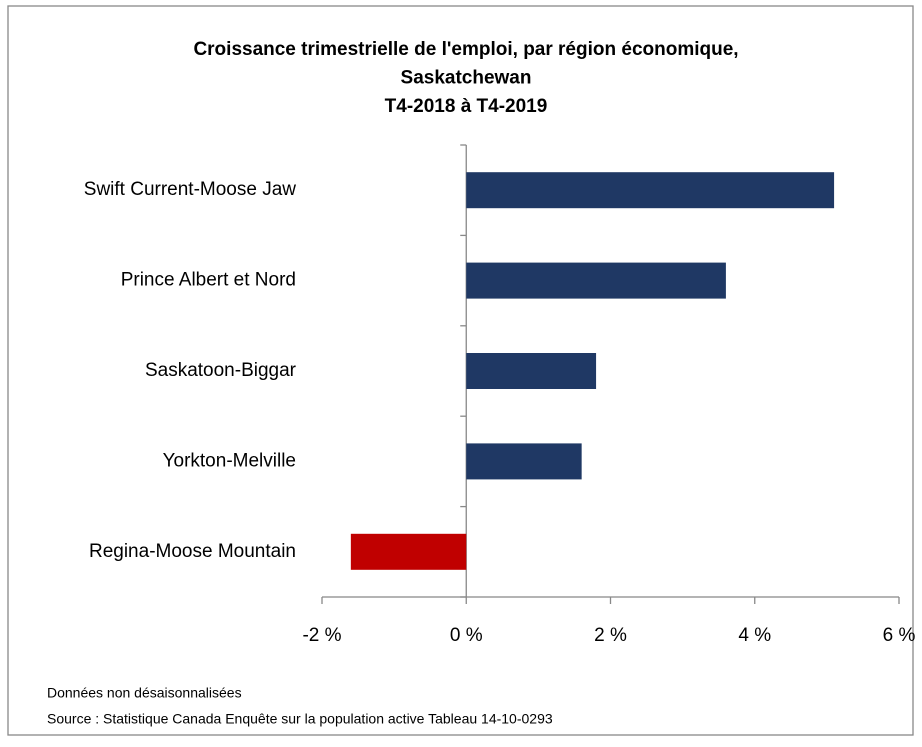 Image resolution: width=922 pixels, height=747 pixels. Describe the element at coordinates (321, 635) in the screenshot. I see `x-tick-label: -2 %` at that location.